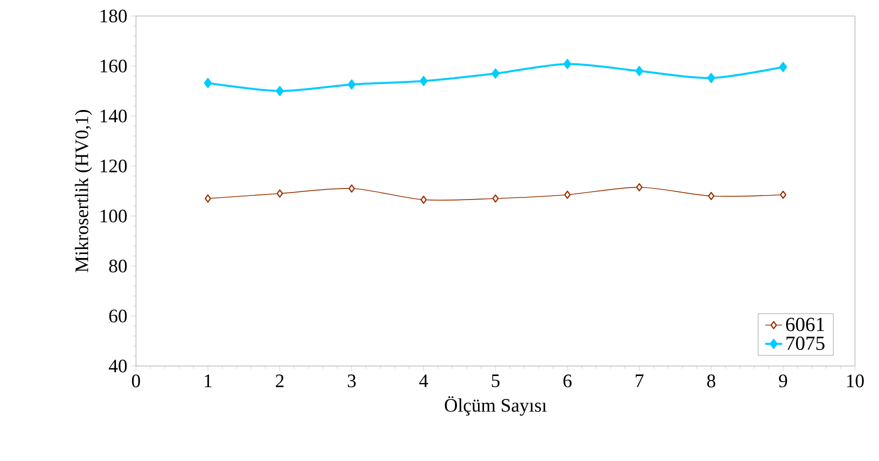 The image size is (879, 461). What do you see at coordinates (208, 381) in the screenshot?
I see `x-tick-label: 1` at bounding box center [208, 381].